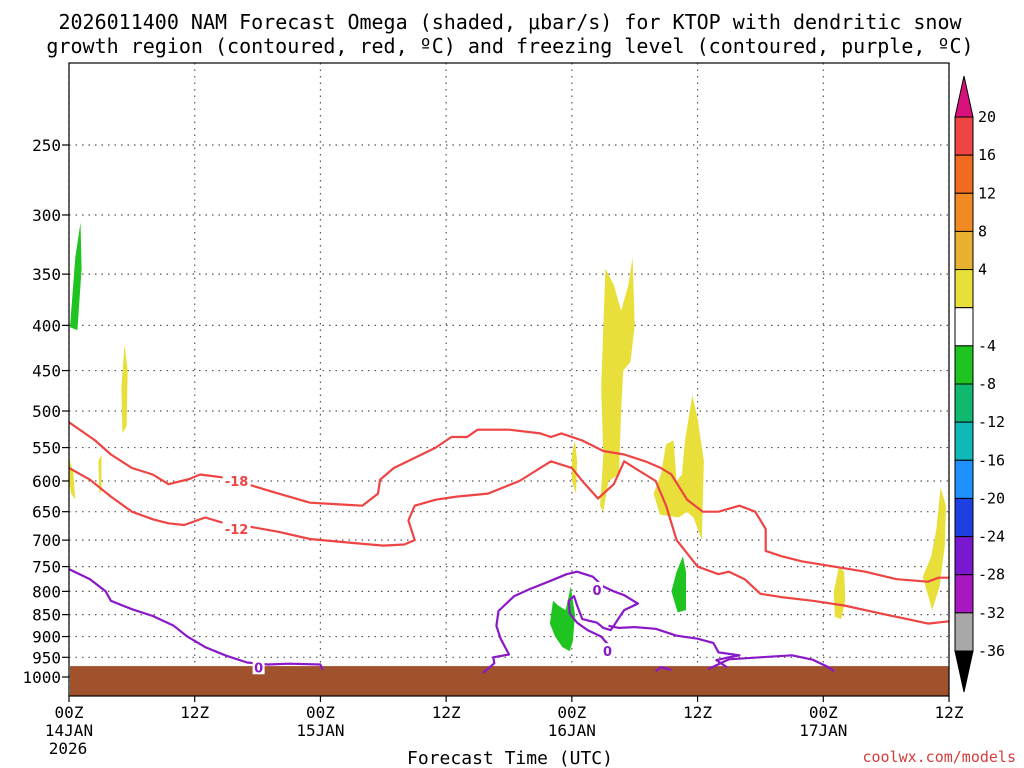 Image resolution: width=1024 pixels, height=768 pixels. What do you see at coordinates (572, 730) in the screenshot?
I see `x-tick-date-label: 16JAN` at bounding box center [572, 730].